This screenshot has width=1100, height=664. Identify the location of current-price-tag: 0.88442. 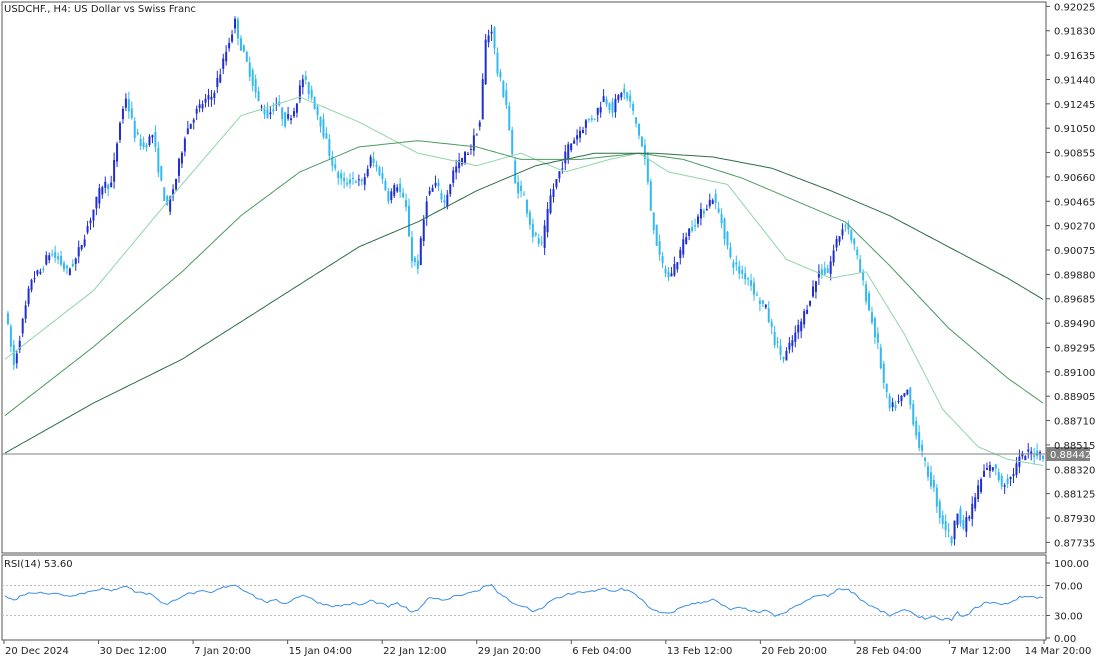
(1070, 455).